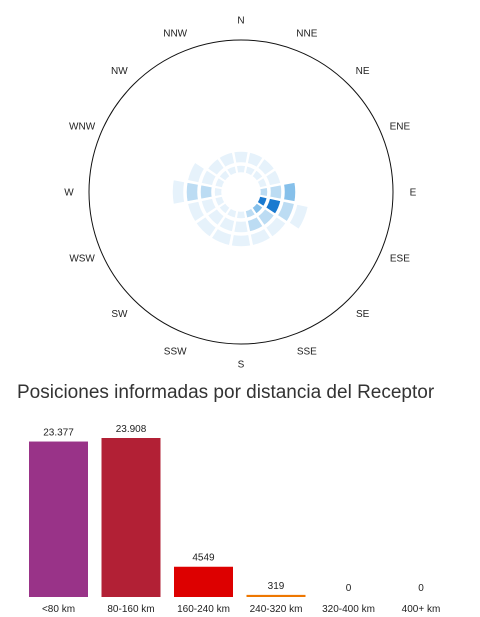 The image size is (480, 617). I want to click on direction-label-nne: NNE, so click(306, 34).